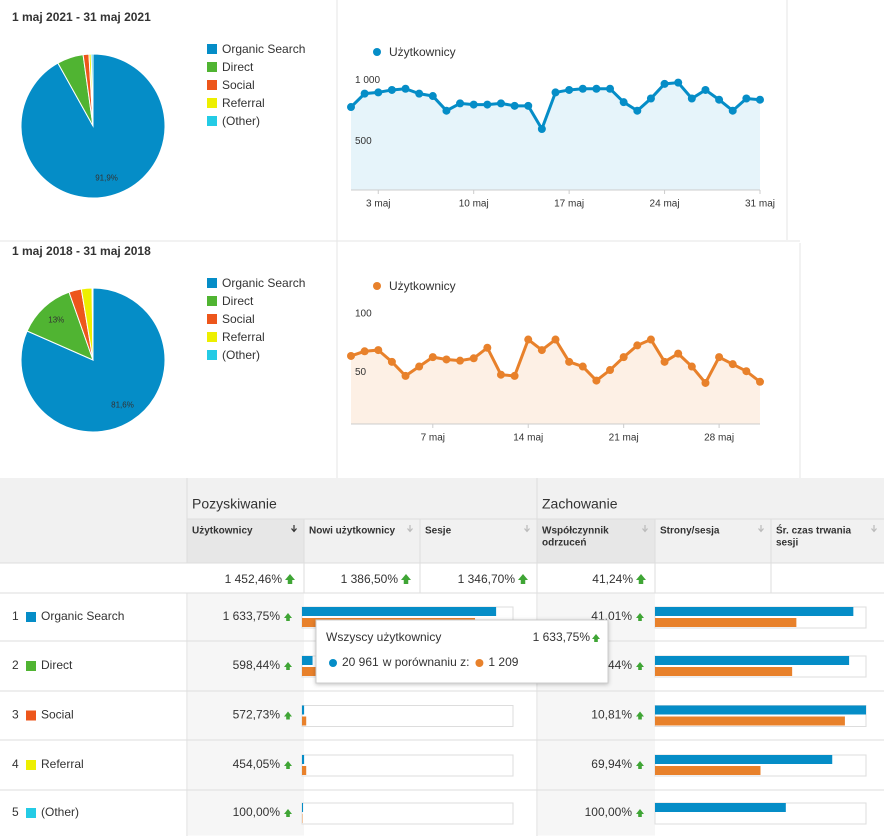 This screenshot has height=836, width=884. Describe the element at coordinates (426, 662) in the screenshot. I see `tooltip-comparison: w porównaniu z:` at that location.